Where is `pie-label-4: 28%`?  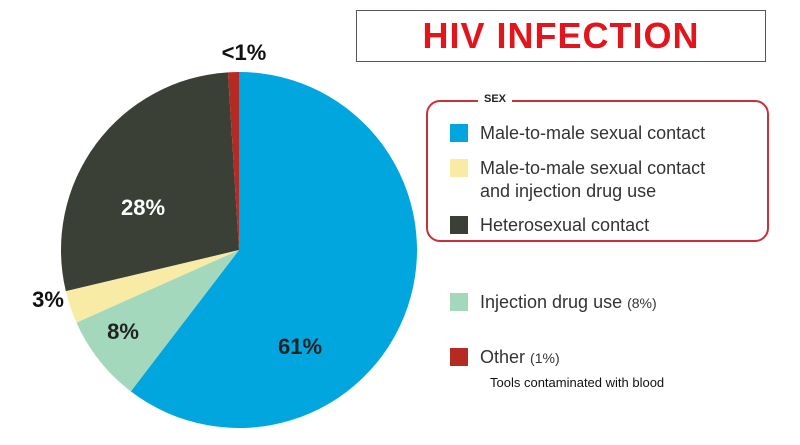
pie-label-4: 28% is located at coordinates (143, 207).